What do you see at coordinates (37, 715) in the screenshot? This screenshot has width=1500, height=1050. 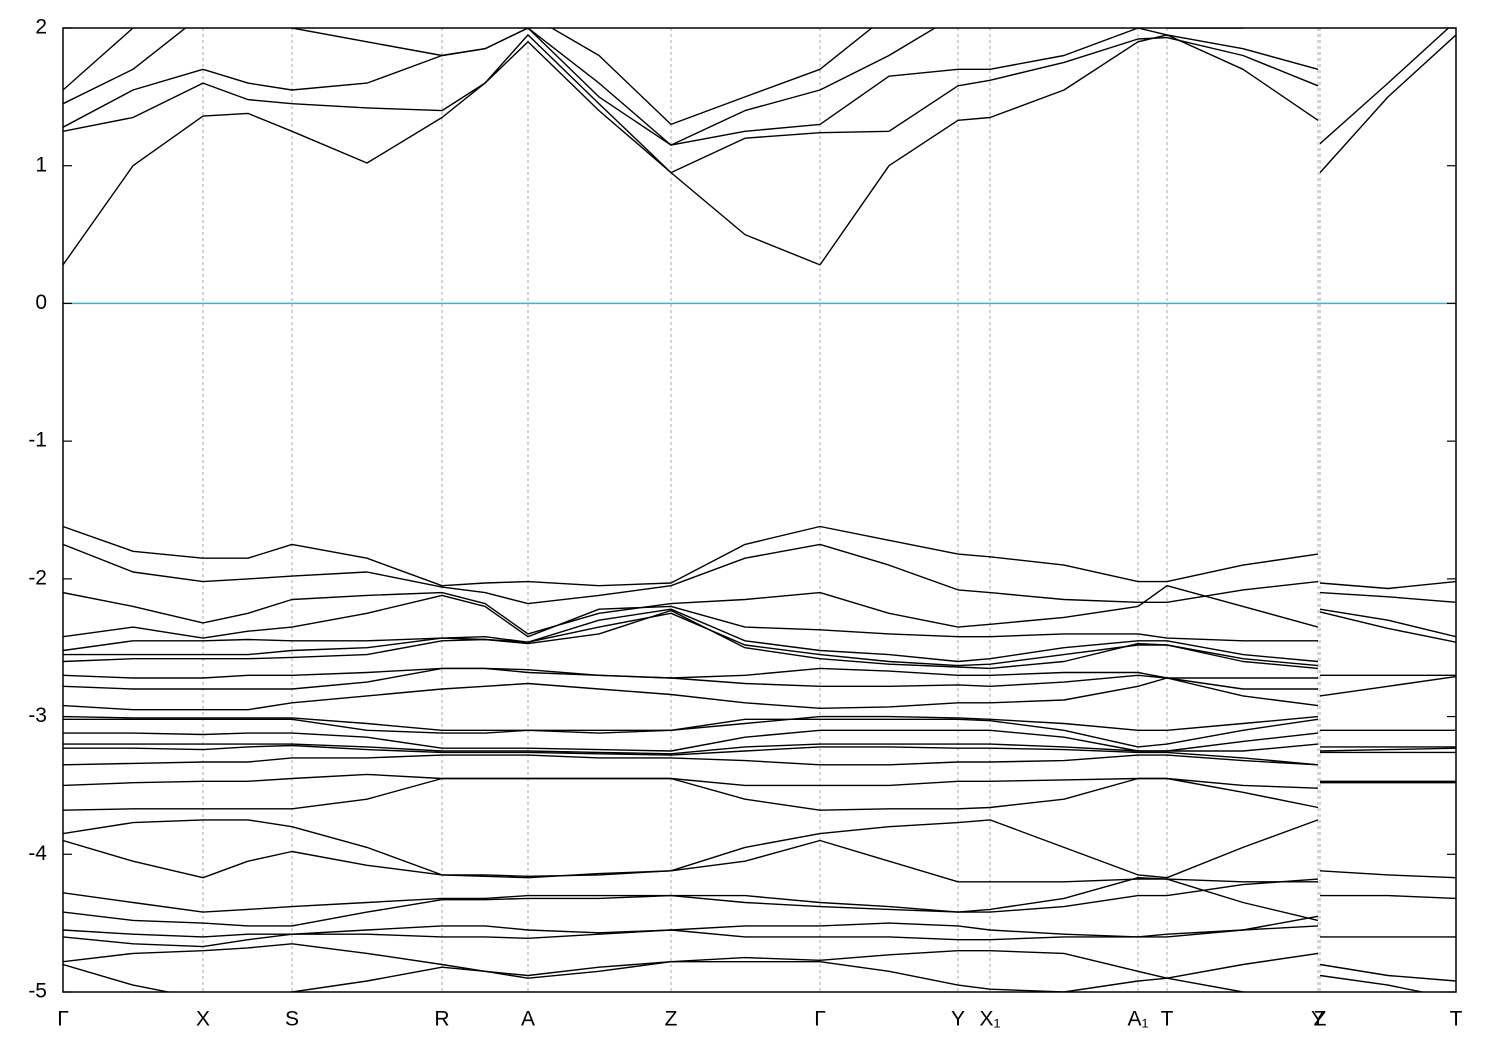 I see `y-tick-label: -3` at bounding box center [37, 715].